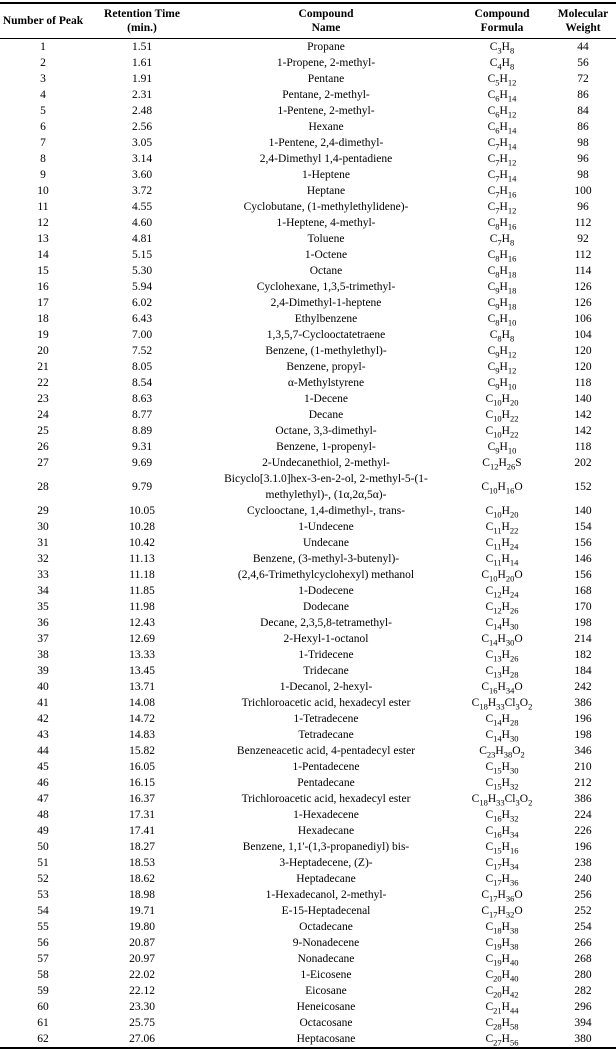 The height and width of the screenshot is (1049, 616). Describe the element at coordinates (142, 159) in the screenshot. I see `cell-retention-time: 3.14` at that location.